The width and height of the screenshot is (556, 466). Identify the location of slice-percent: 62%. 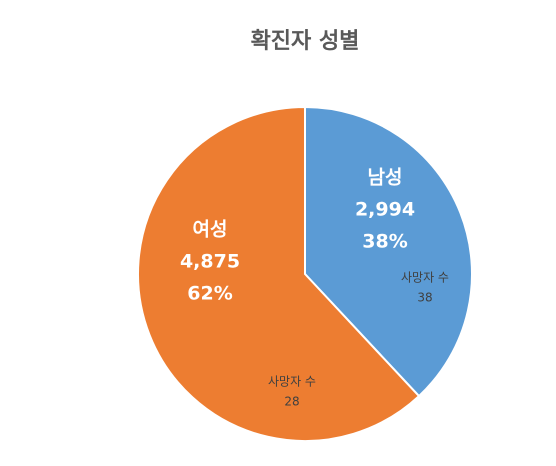
(209, 294).